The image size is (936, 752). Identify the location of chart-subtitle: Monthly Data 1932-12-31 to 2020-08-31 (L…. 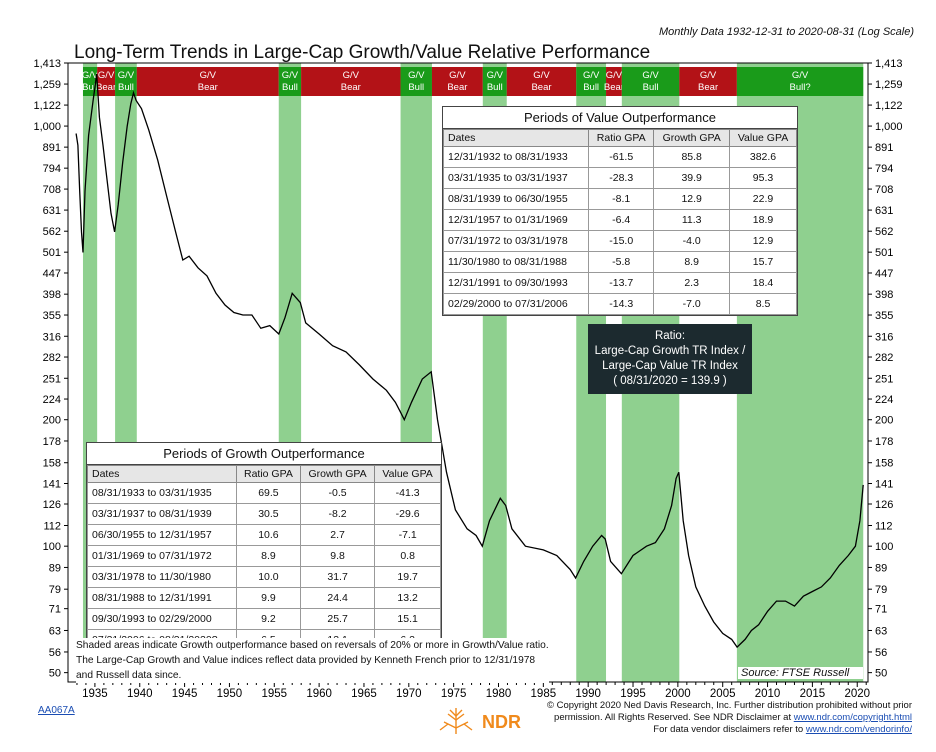
(786, 32).